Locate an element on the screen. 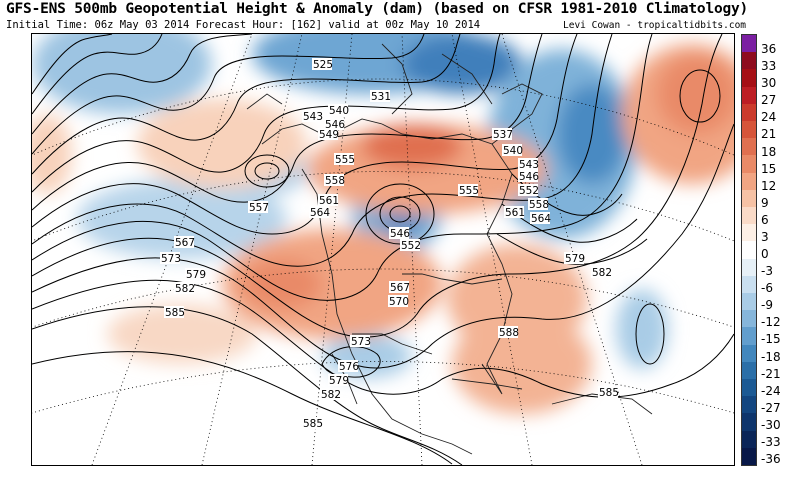 This screenshot has height=485, width=798. colorbar-tick-label: -12 is located at coordinates (771, 322).